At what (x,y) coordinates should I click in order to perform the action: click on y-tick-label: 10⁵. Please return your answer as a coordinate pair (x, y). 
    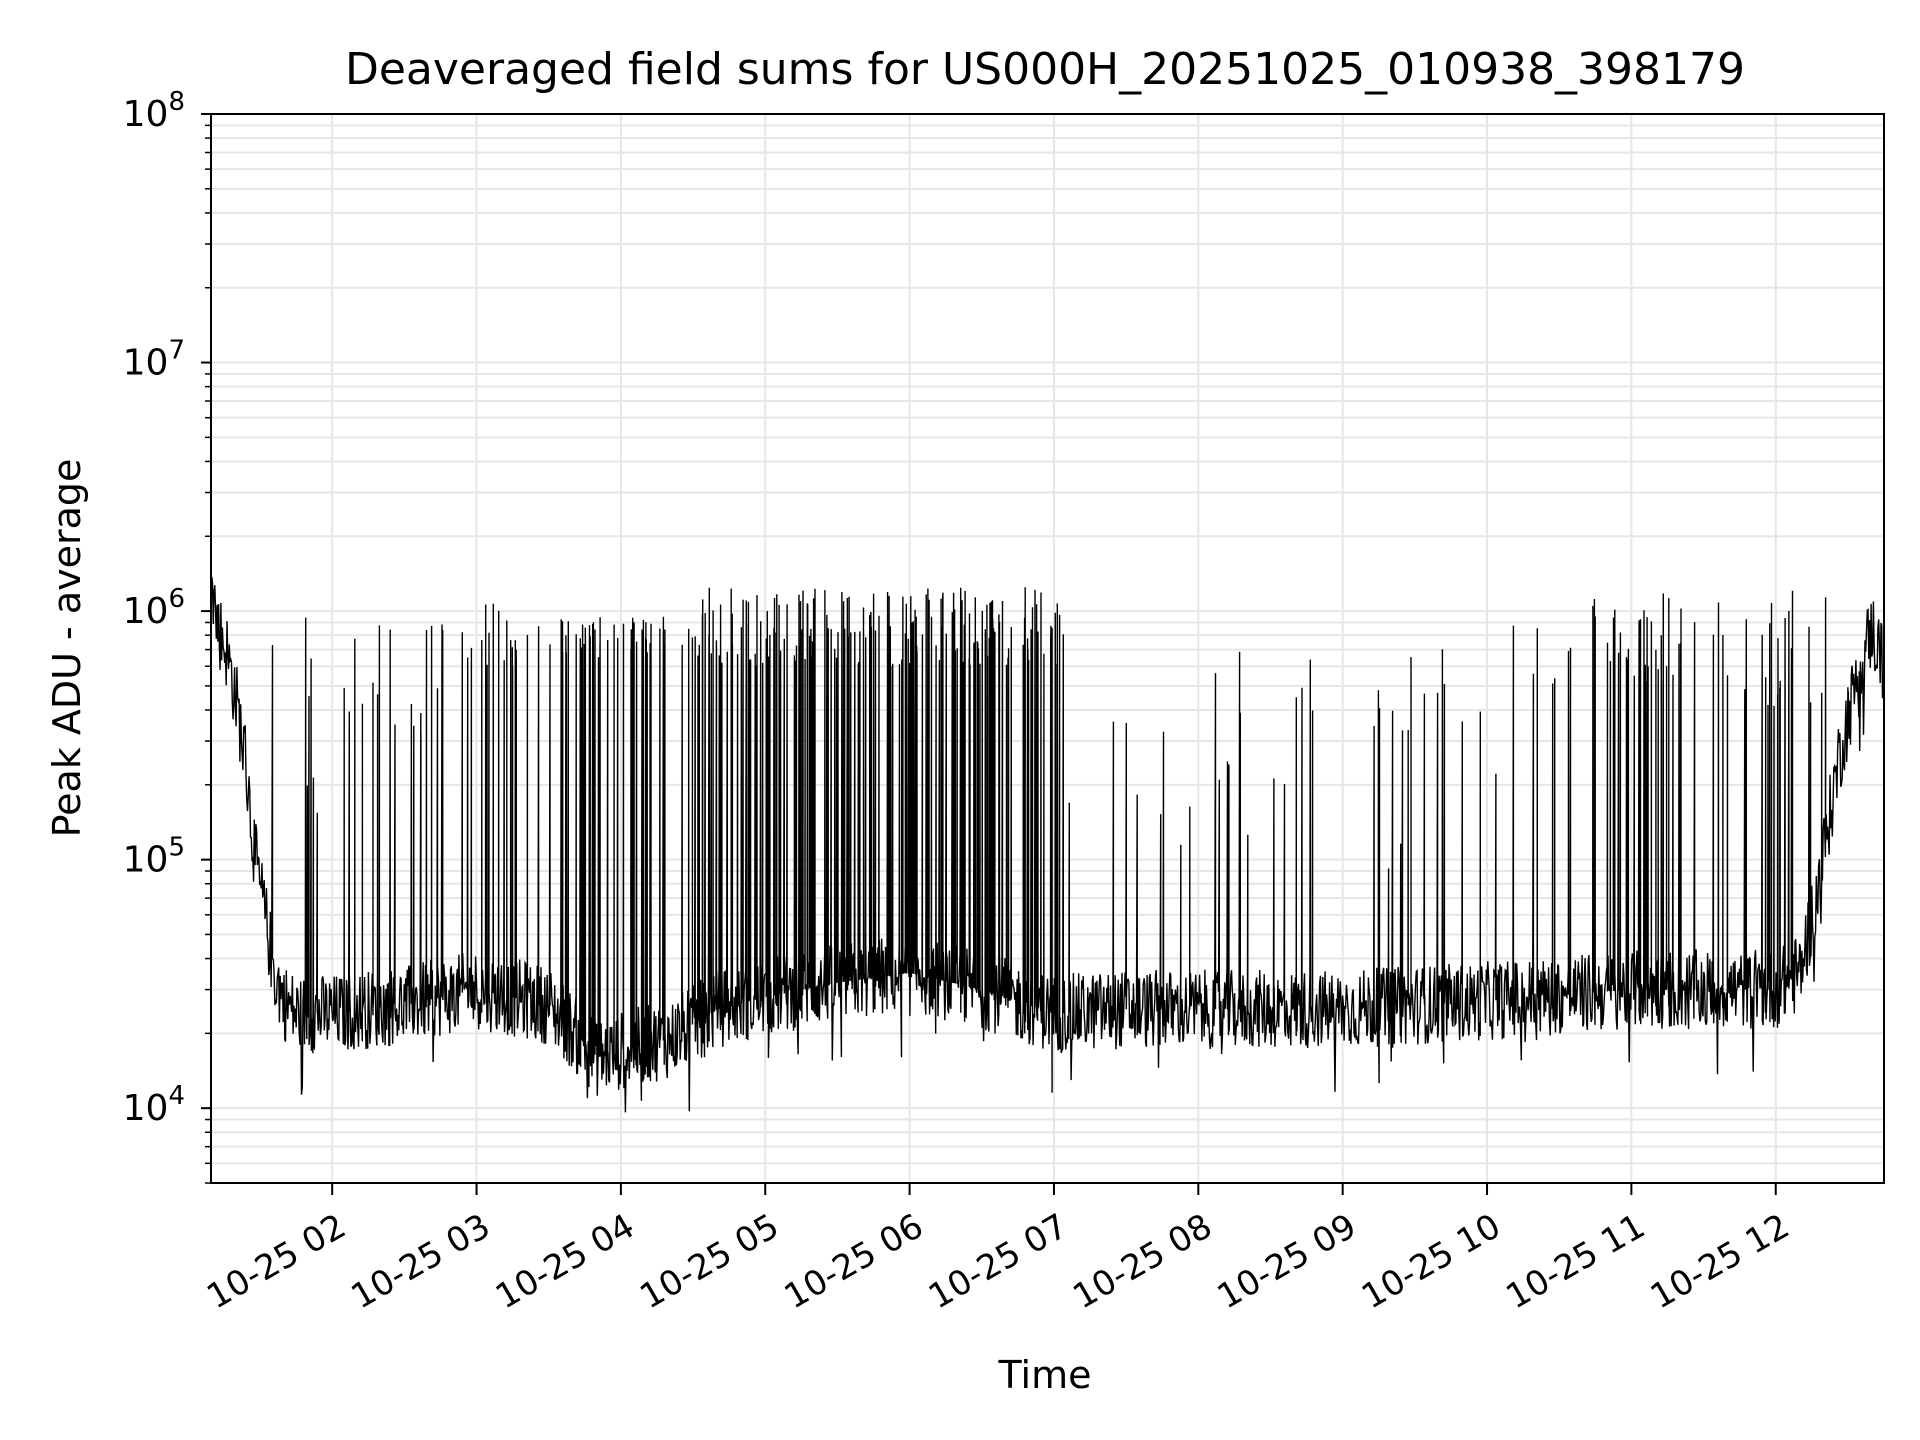
    Looking at the image, I should click on (154, 857).